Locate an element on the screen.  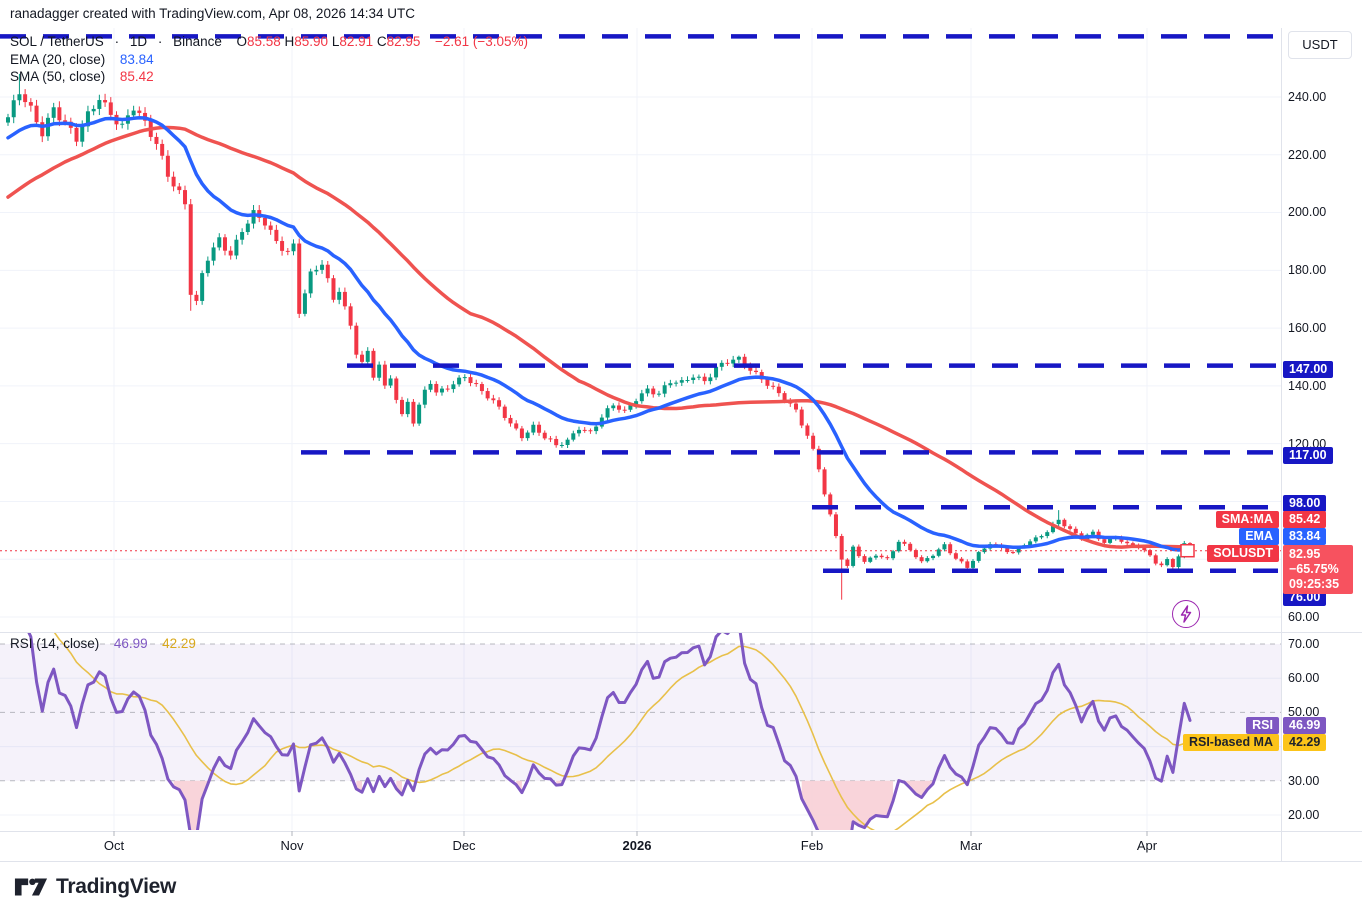
sma-value: 85.42 is located at coordinates (136, 76).